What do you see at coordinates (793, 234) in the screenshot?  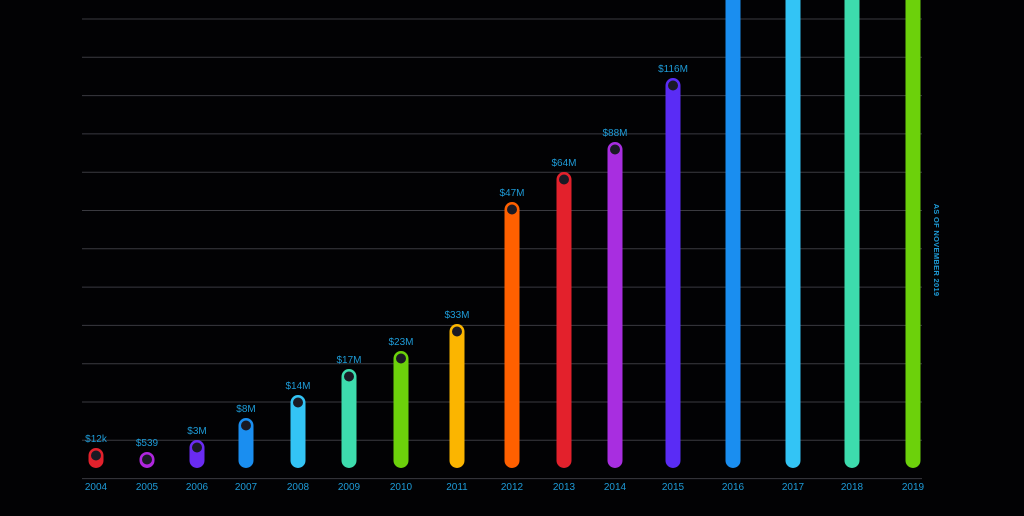 I see `bar-2017` at bounding box center [793, 234].